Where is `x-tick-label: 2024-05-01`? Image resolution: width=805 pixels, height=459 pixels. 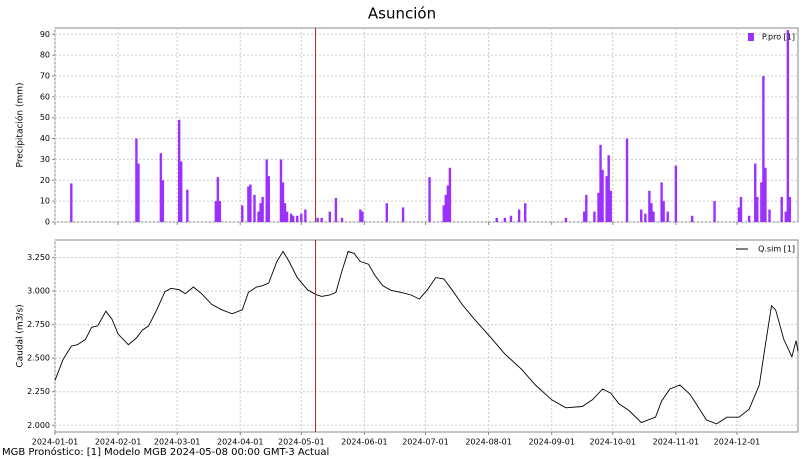
x-tick-label: 2024-05-01 is located at coordinates (301, 442).